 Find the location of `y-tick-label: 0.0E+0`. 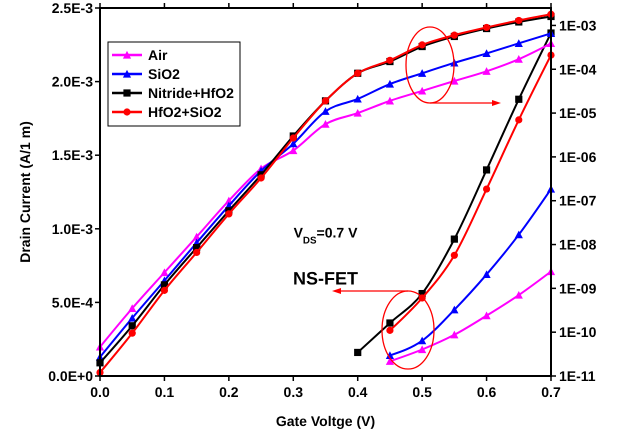

y-tick-label: 0.0E+0 is located at coordinates (71, 376).